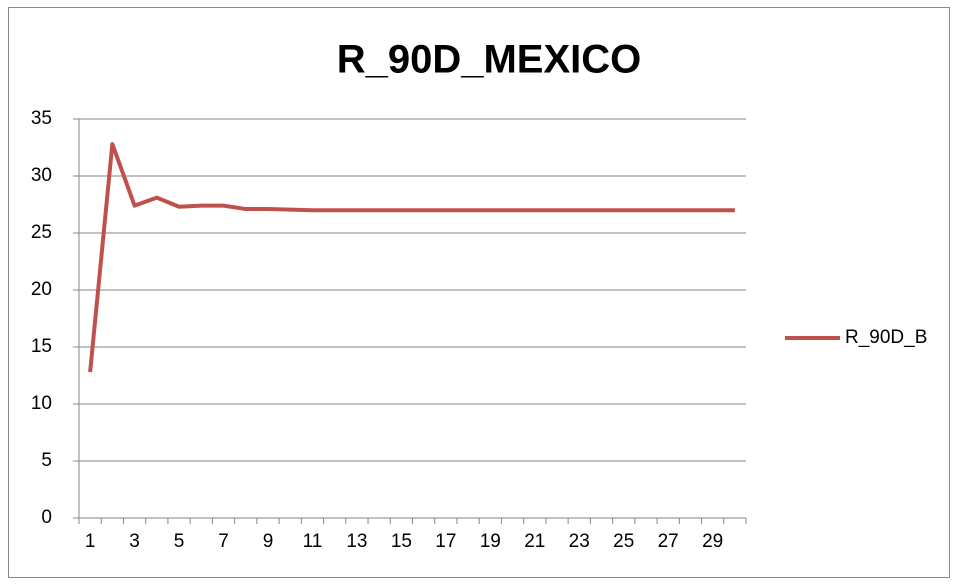 The height and width of the screenshot is (584, 958). Describe the element at coordinates (223, 541) in the screenshot. I see `x-tick-label: 7` at that location.